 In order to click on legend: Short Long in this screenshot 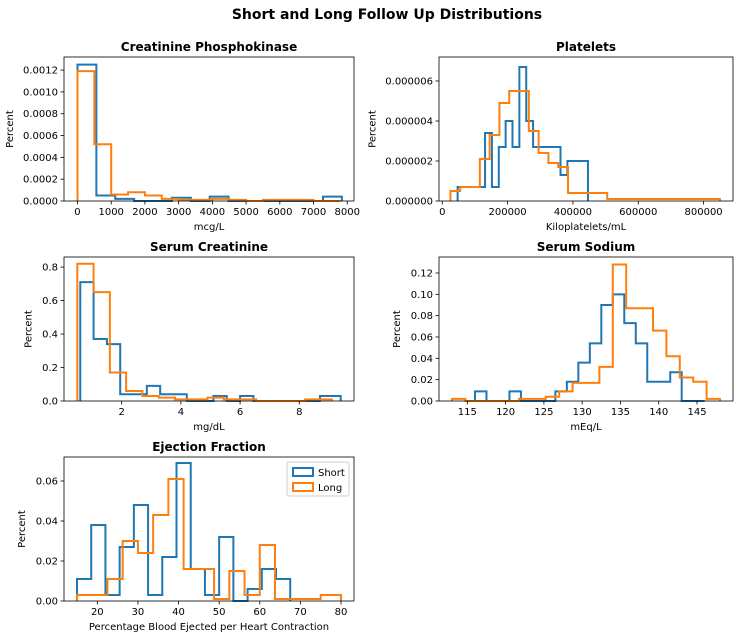, I will do `click(318, 479)`.